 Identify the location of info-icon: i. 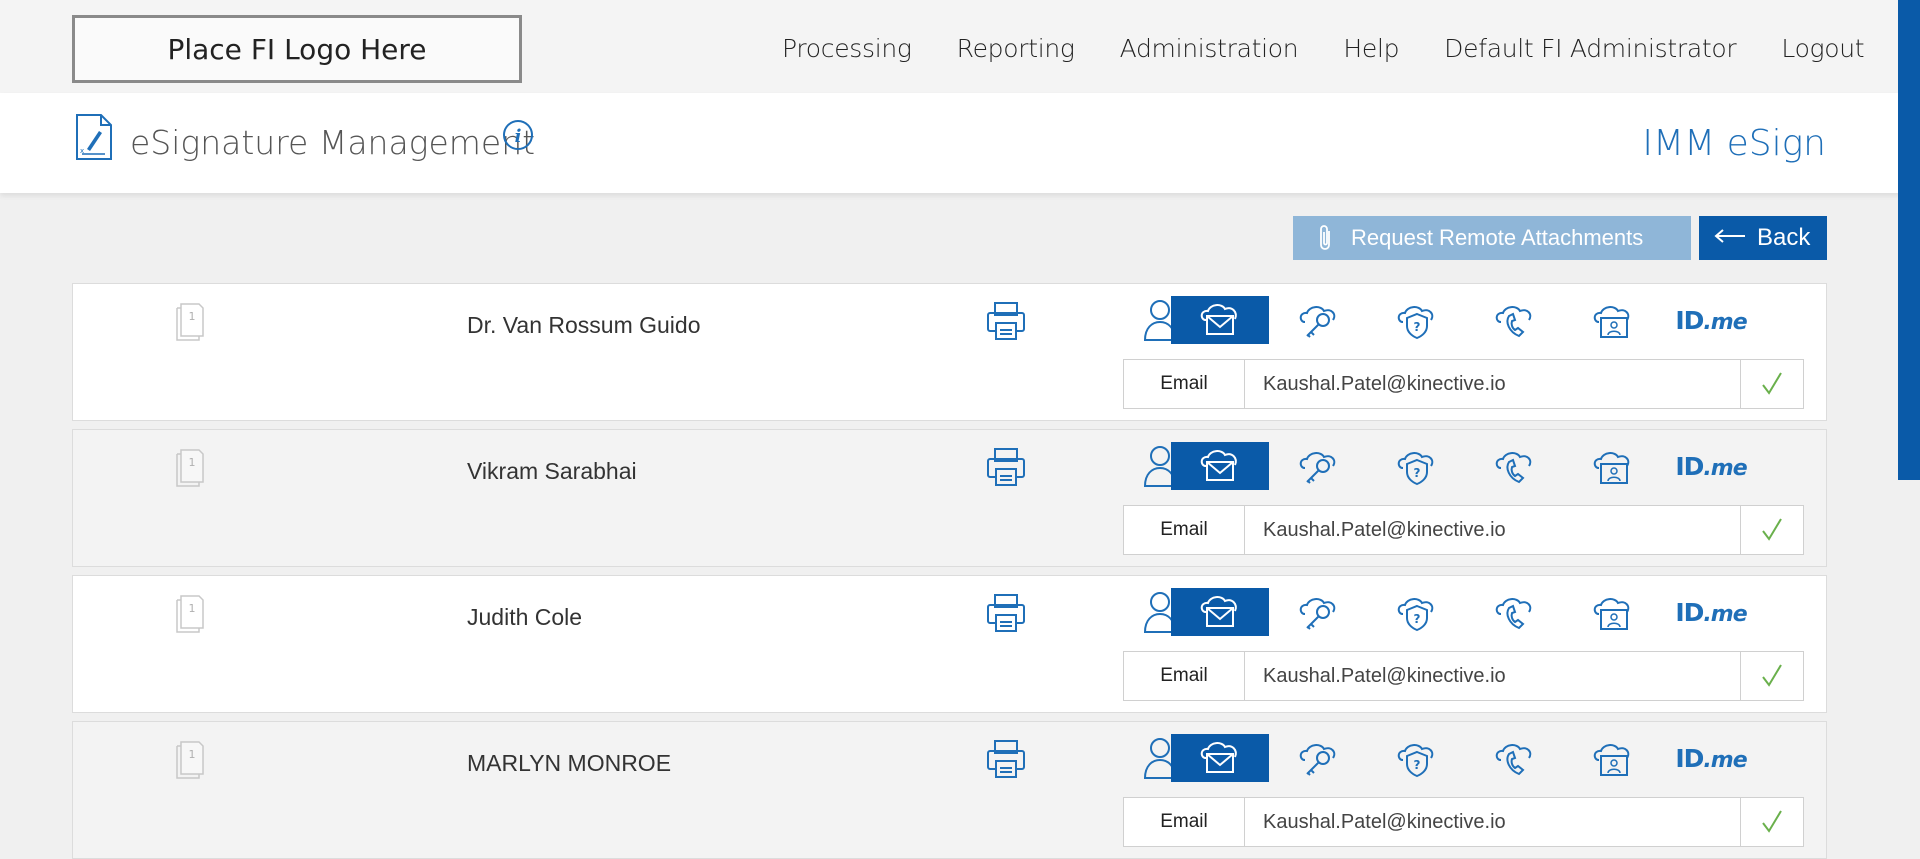
(518, 135).